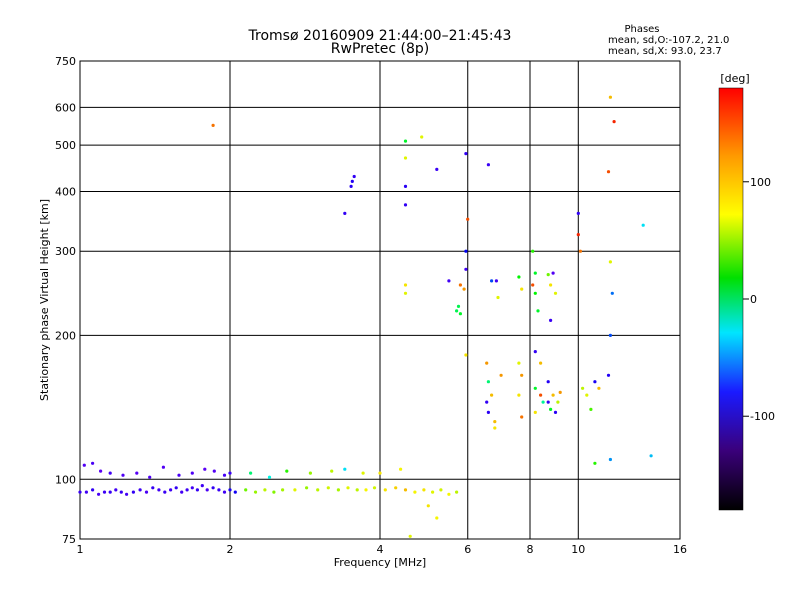 This screenshot has height=600, width=800. I want to click on y-tick-label: 200, so click(65, 335).